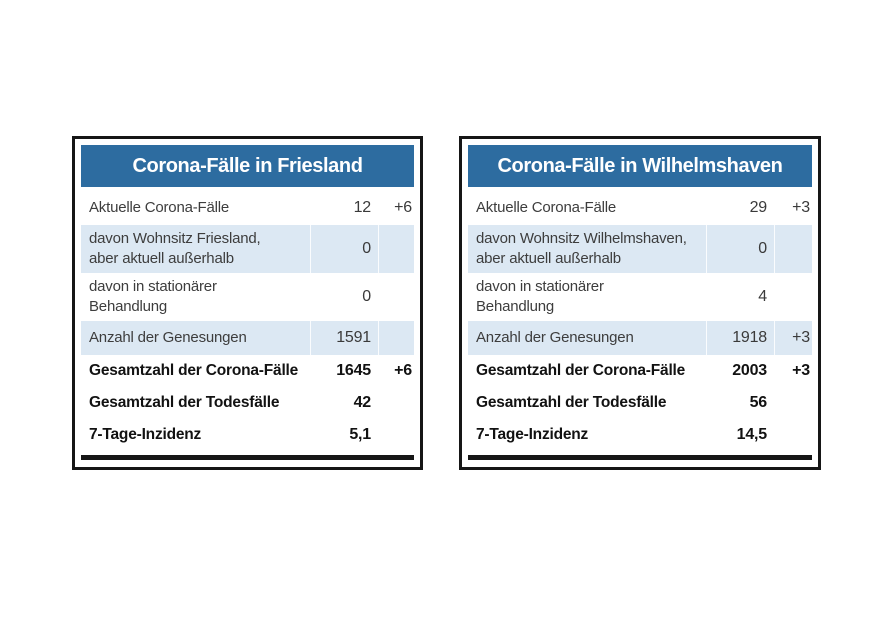 This screenshot has height=632, width=892. I want to click on table-title-wilhelmshaven: Corona-Fälle in Wilhelmshaven, so click(640, 166).